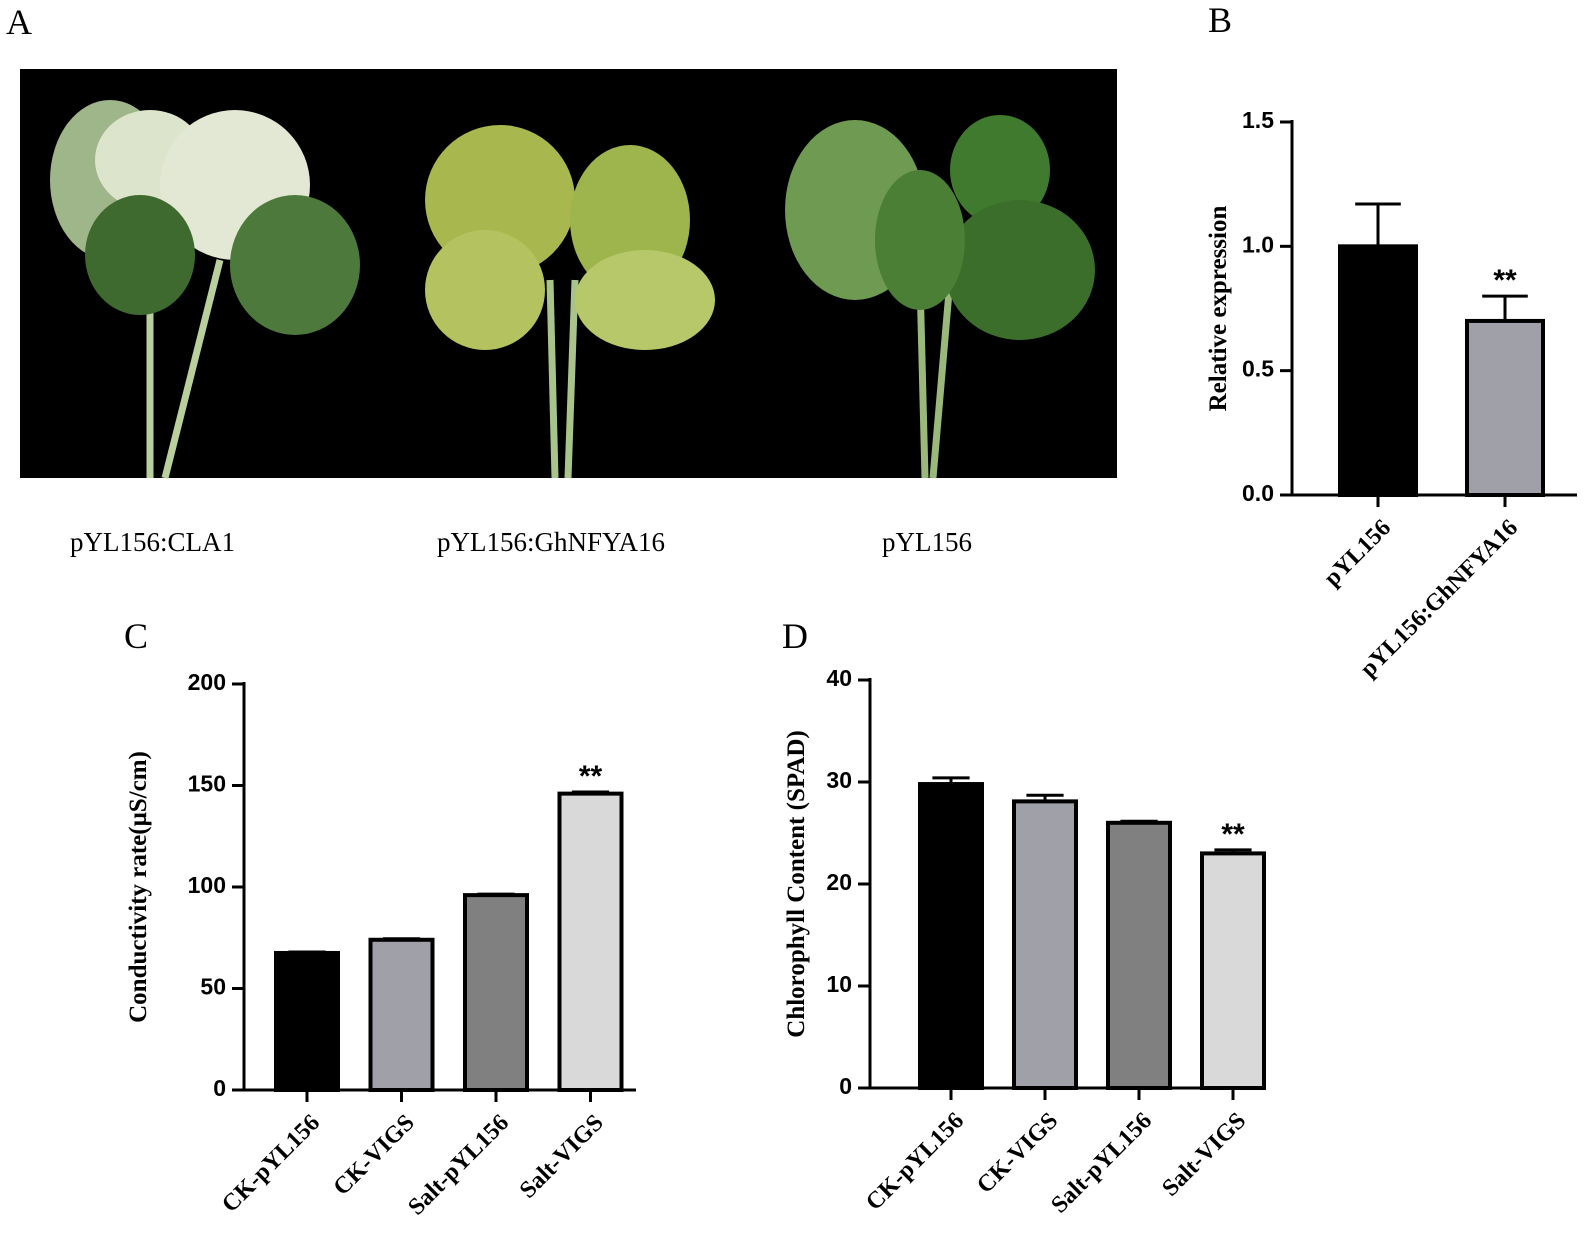 Image resolution: width=1594 pixels, height=1257 pixels. Describe the element at coordinates (839, 678) in the screenshot. I see `y-tick-label: 40` at that location.